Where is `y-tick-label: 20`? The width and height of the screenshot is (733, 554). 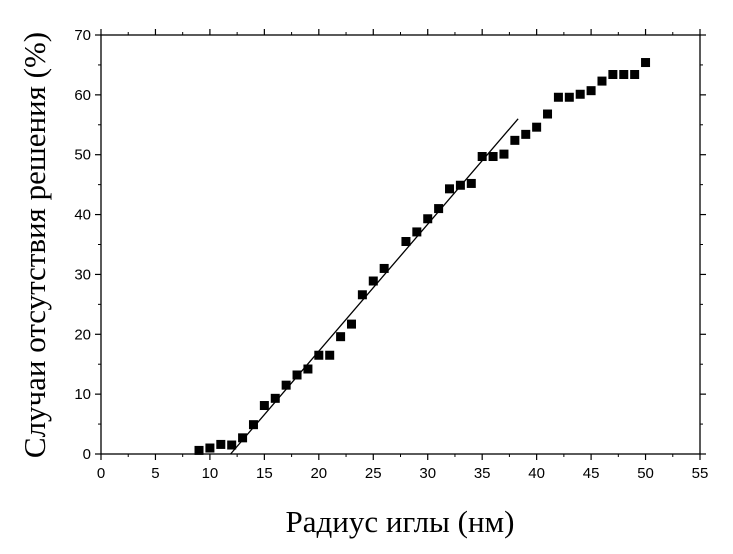 y-tick-label: 20 is located at coordinates (82, 334).